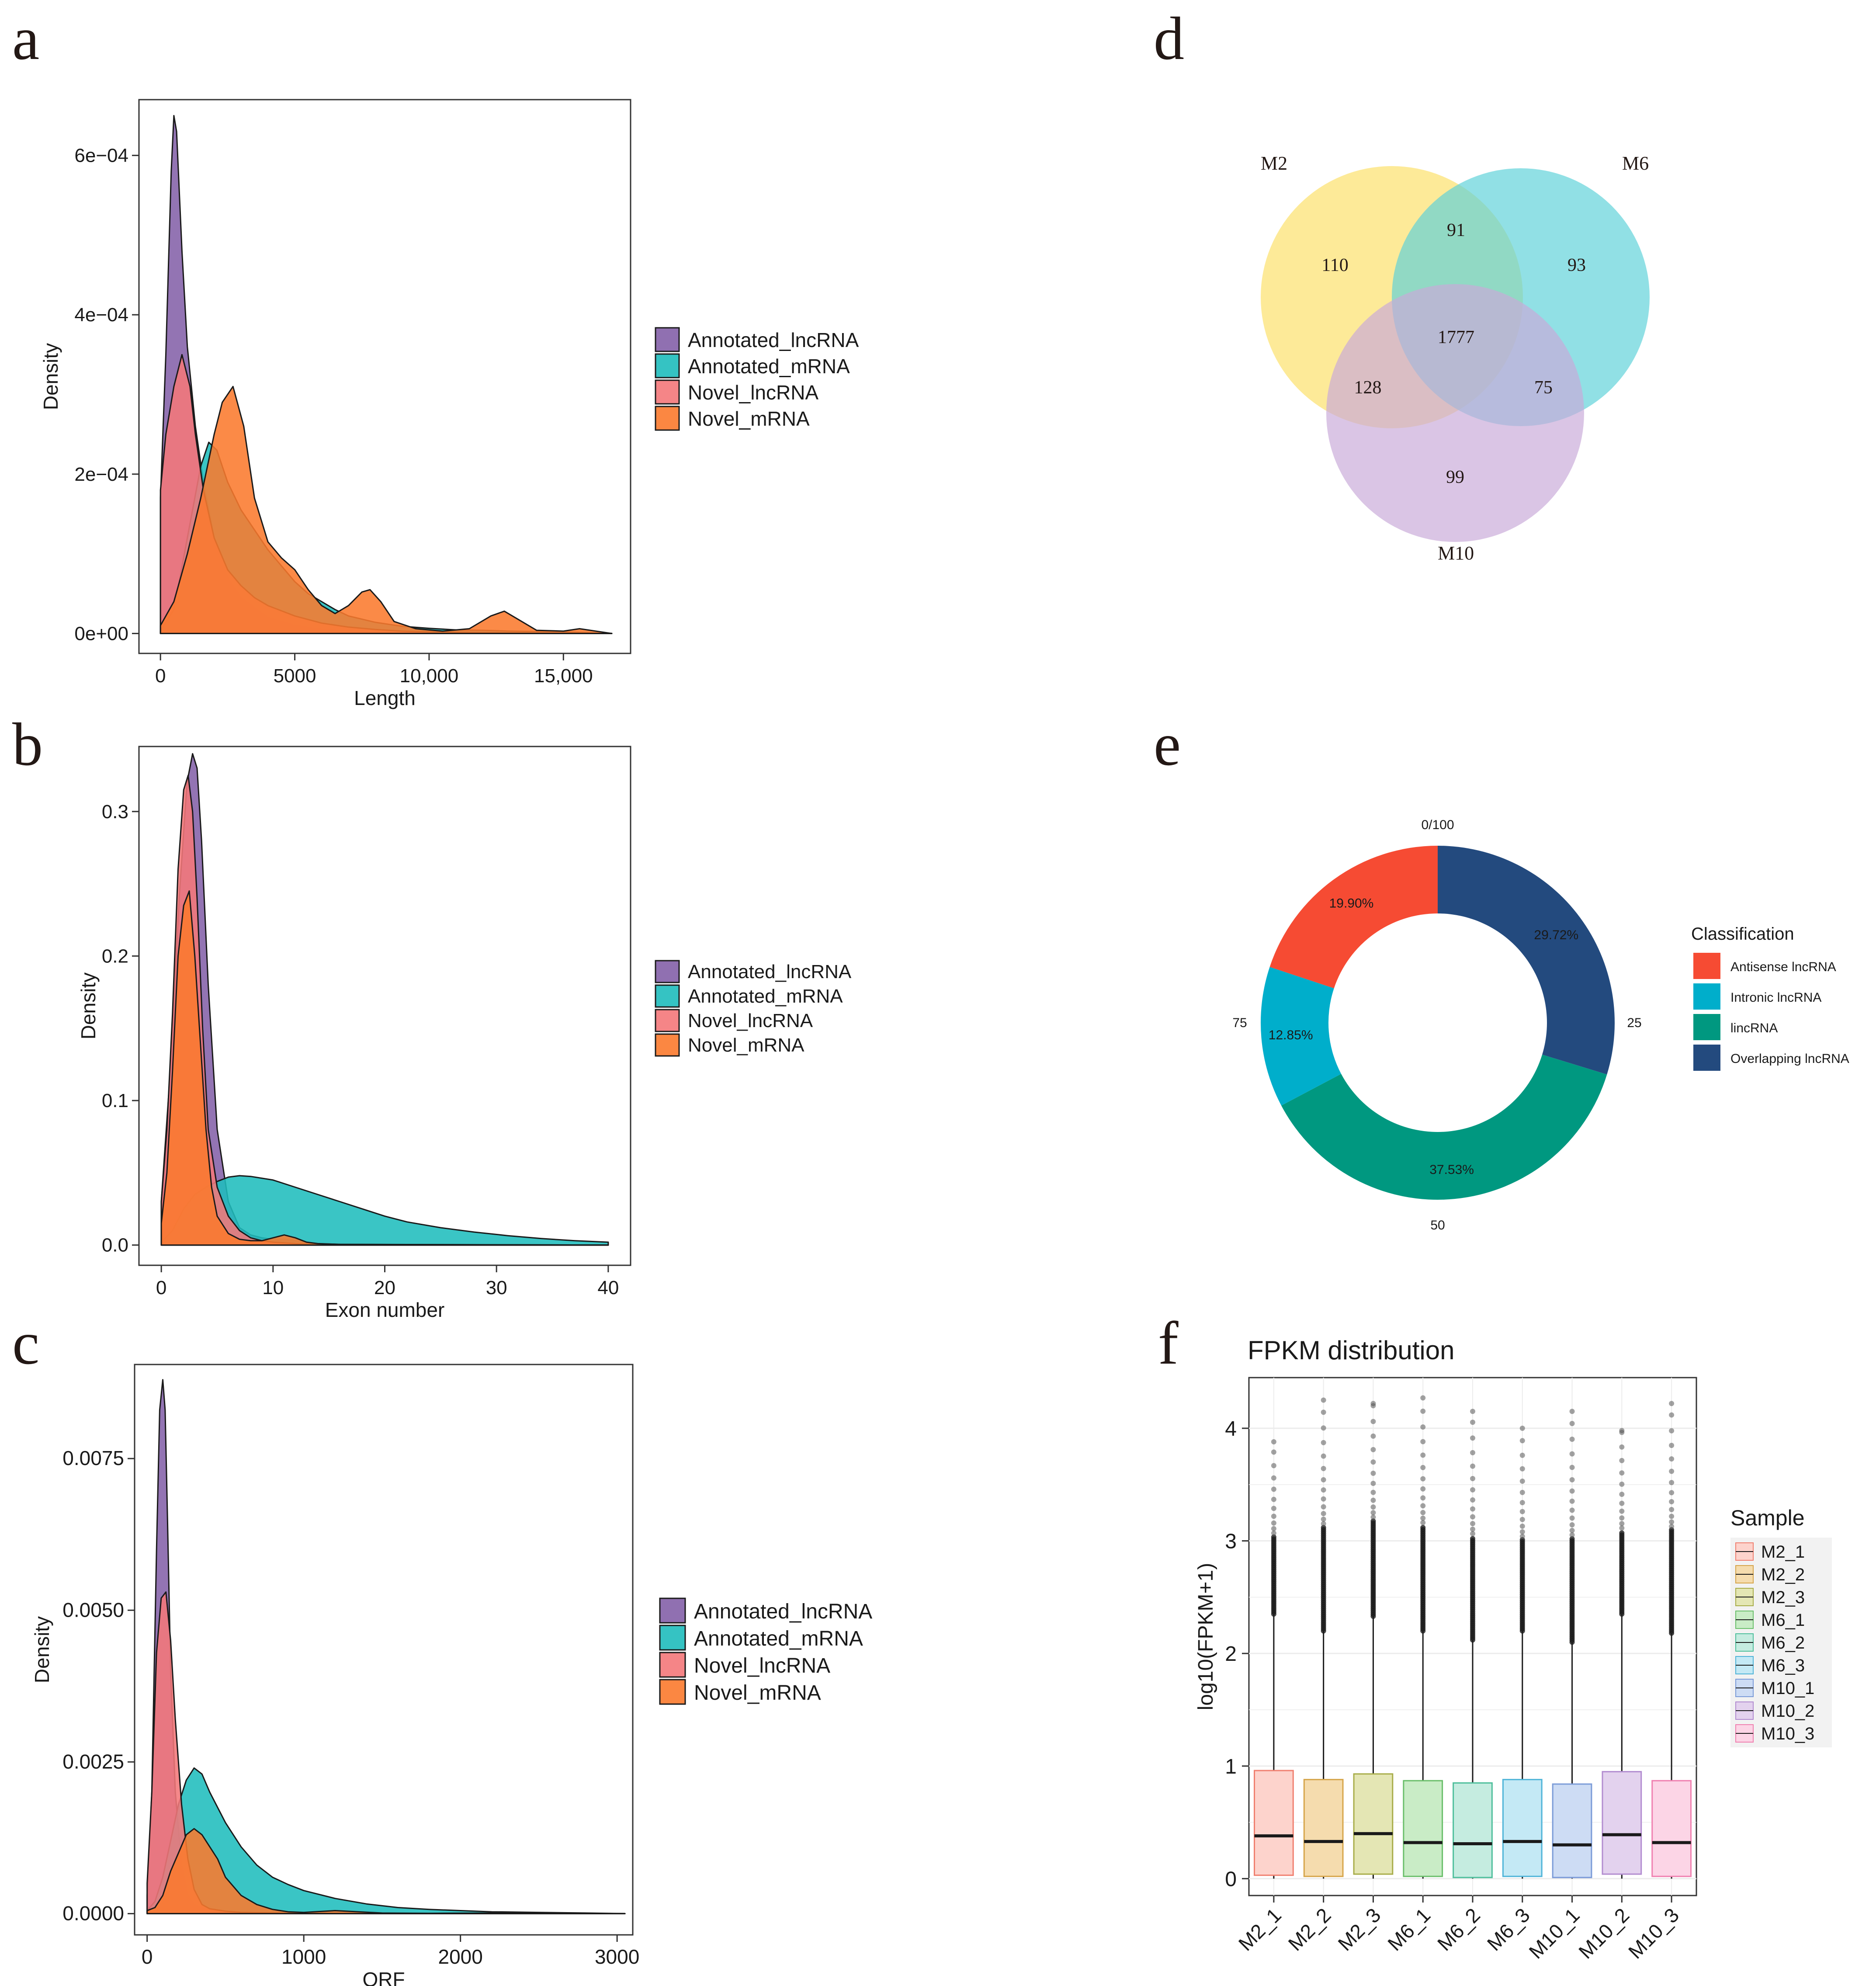  What do you see at coordinates (1437, 825) in the screenshot?
I see `ring-label-top: 0/100` at bounding box center [1437, 825].